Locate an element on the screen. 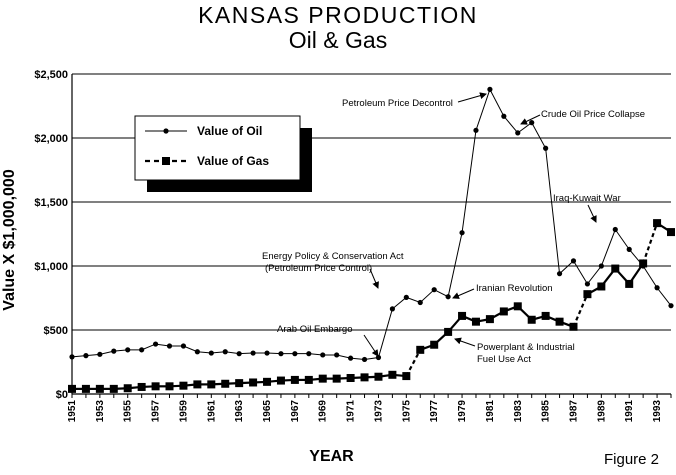  chart-title: KANSAS PRODUCTION is located at coordinates (338, 15).